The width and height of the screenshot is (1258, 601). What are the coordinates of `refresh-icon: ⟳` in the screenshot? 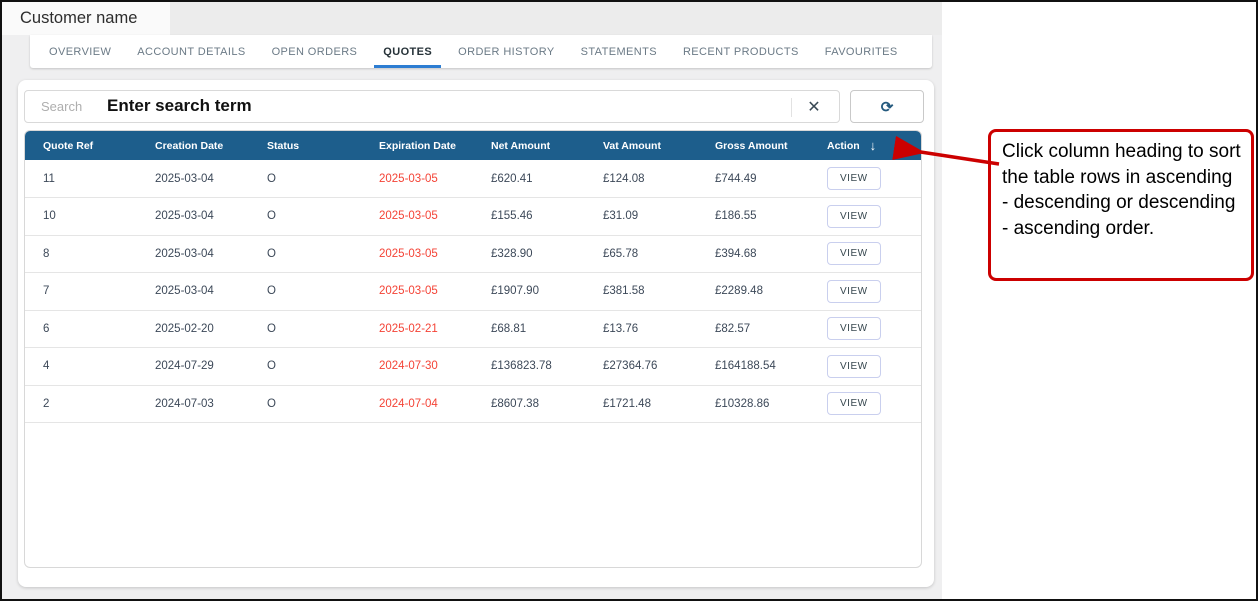 It's located at (887, 106).